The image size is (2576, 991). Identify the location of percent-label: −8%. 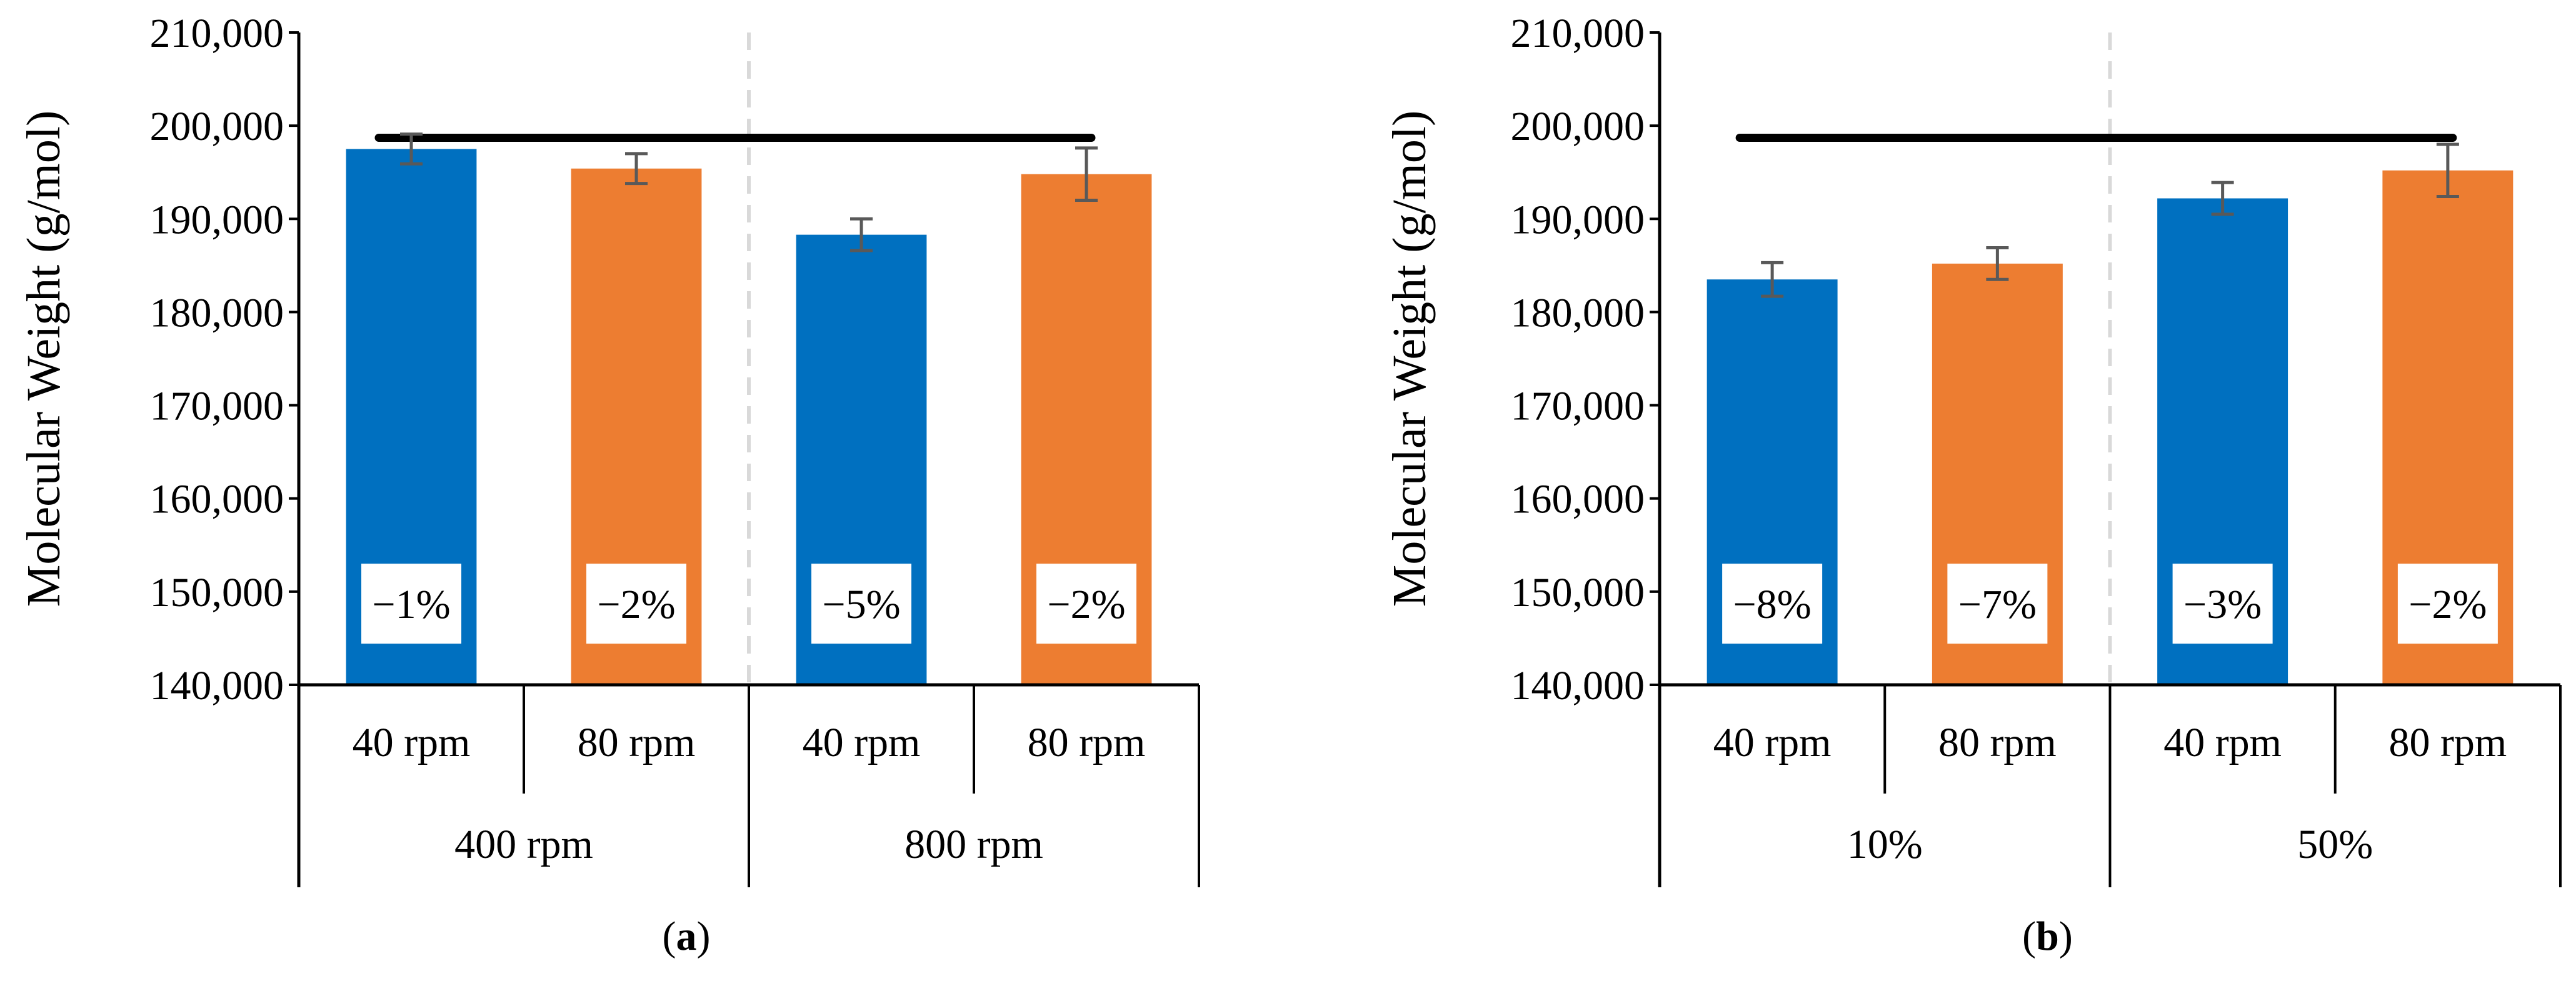
(1772, 604).